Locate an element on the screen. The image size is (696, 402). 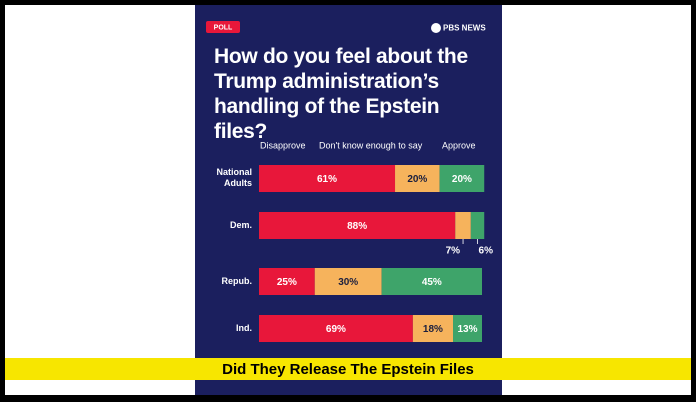
banner-bg is located at coordinates (348, 369).